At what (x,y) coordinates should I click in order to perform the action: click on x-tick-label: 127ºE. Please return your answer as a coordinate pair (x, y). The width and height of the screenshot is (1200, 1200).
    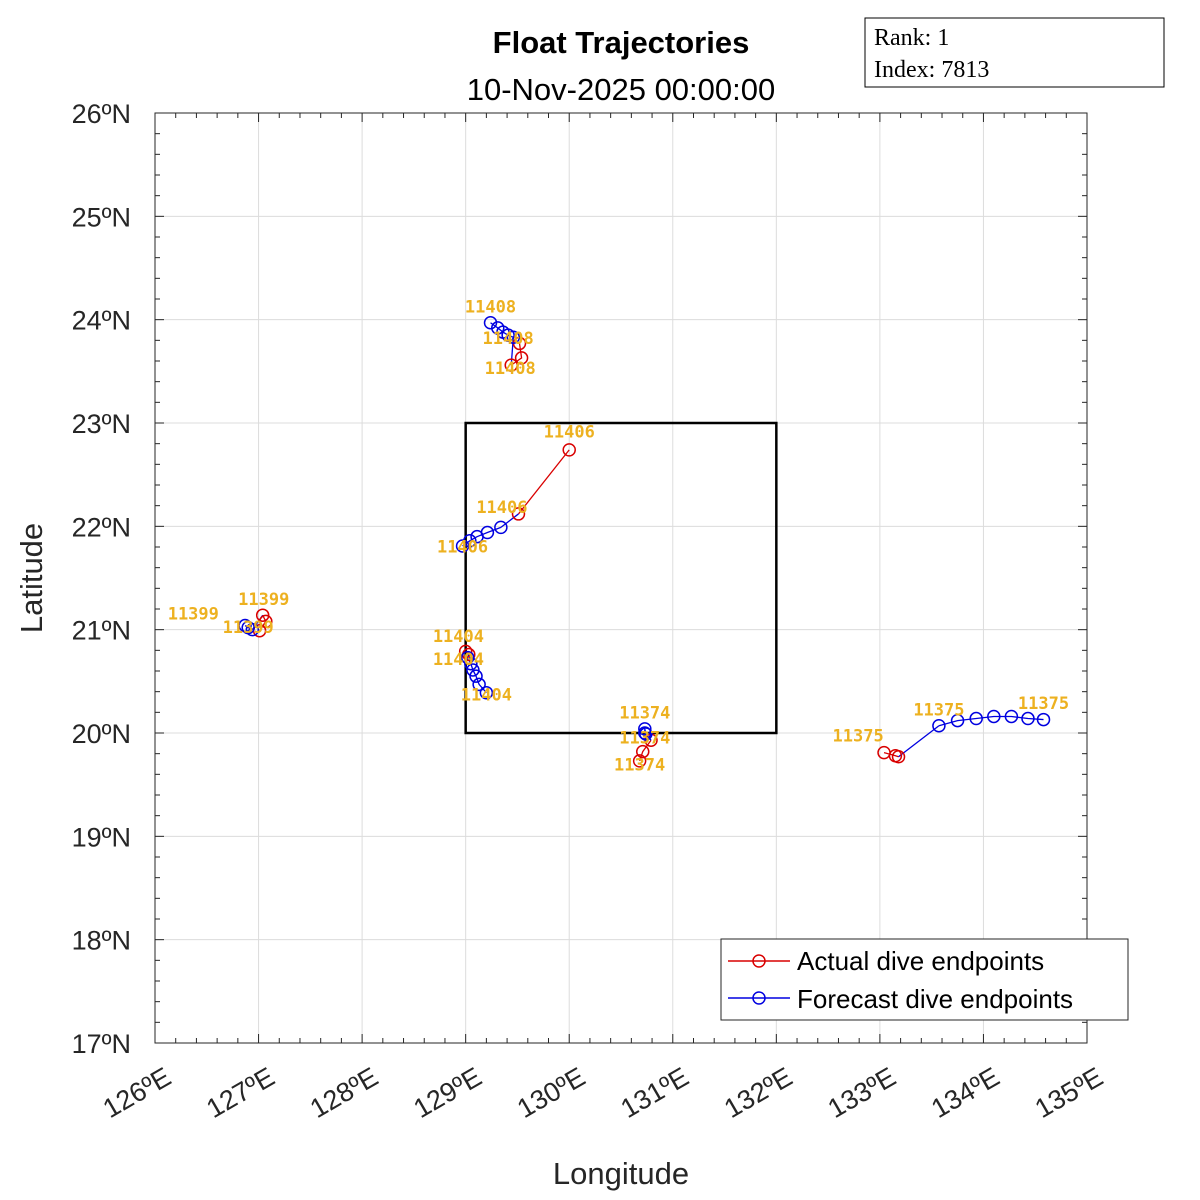
    Looking at the image, I should click on (240, 1093).